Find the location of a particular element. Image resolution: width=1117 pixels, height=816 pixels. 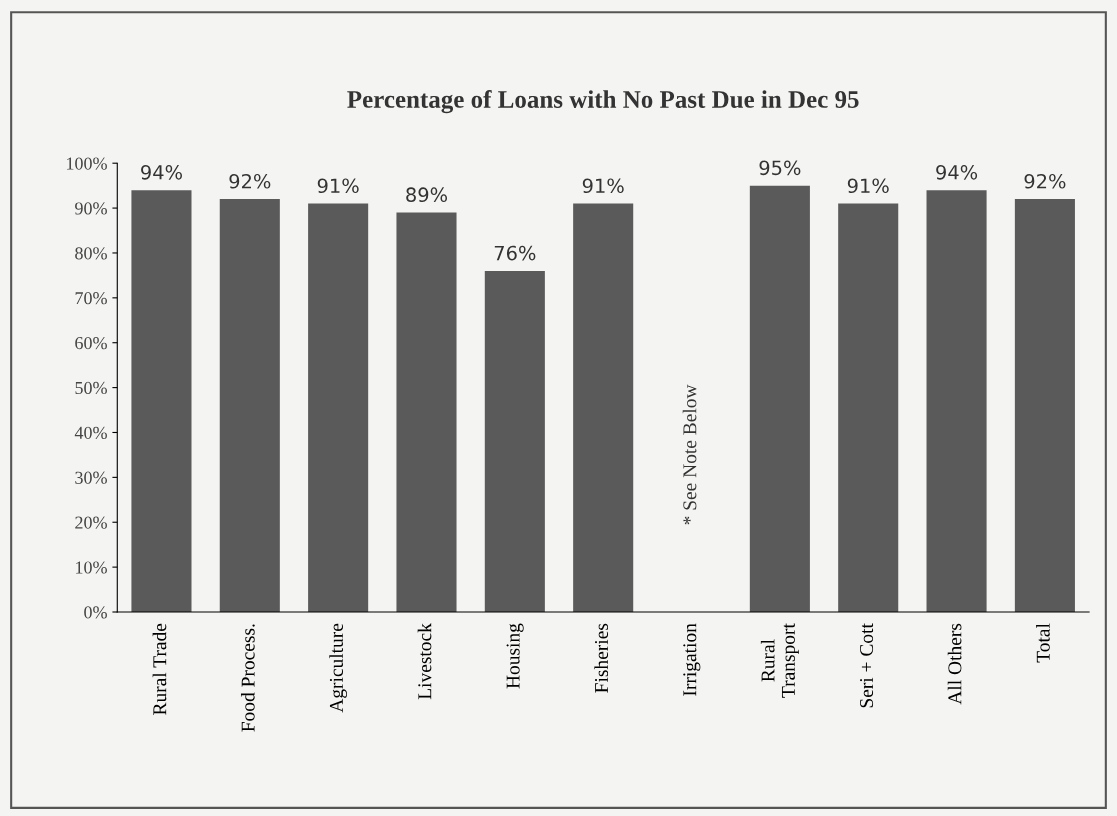

x-tick-label: Livestock is located at coordinates (424, 661).